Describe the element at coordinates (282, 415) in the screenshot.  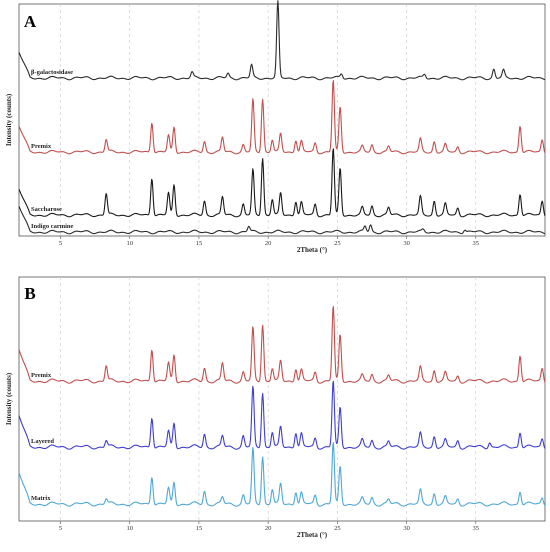
I see `series-line-layered` at that location.